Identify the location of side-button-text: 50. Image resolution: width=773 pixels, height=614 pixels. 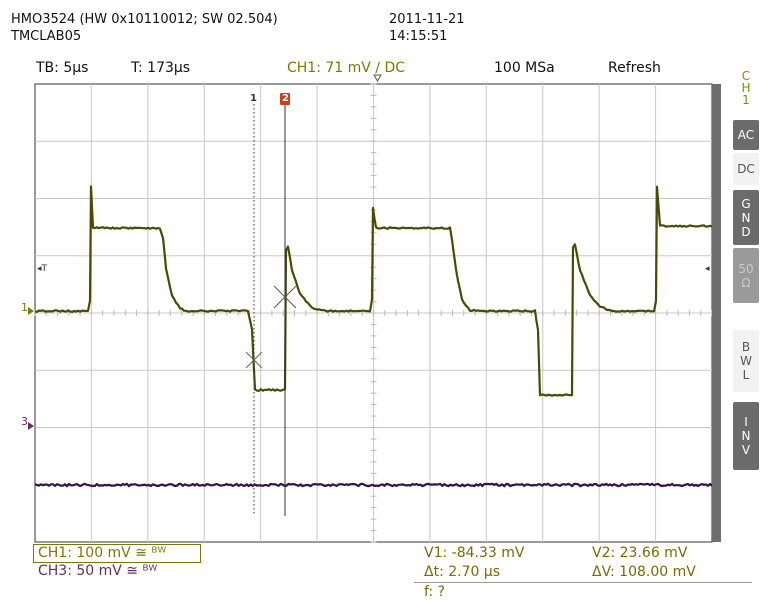
(745, 269).